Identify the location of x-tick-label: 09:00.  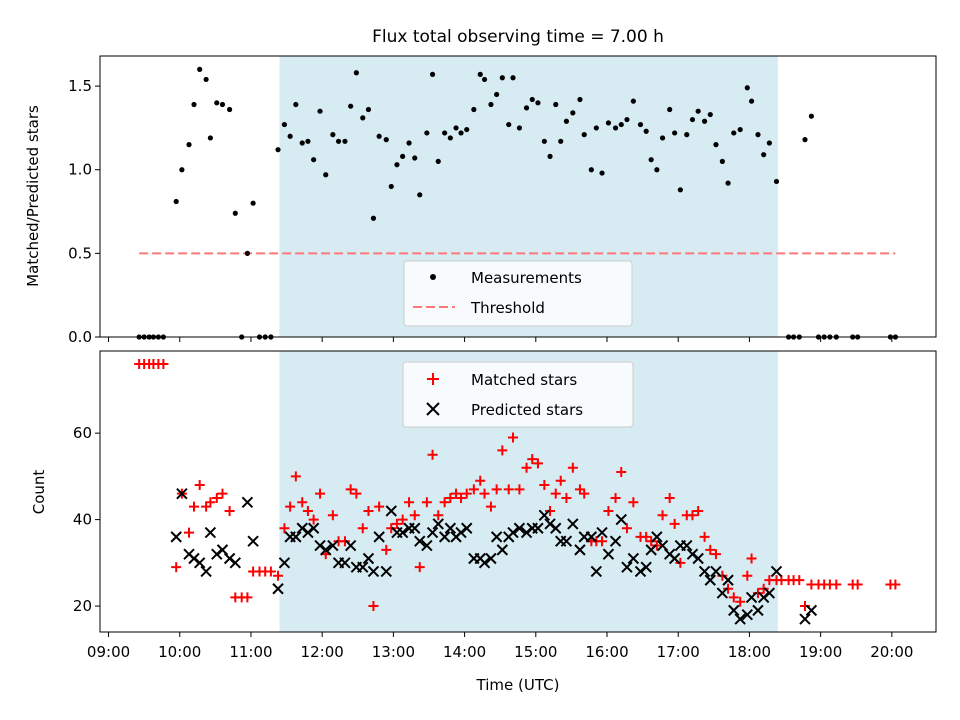
(108, 652).